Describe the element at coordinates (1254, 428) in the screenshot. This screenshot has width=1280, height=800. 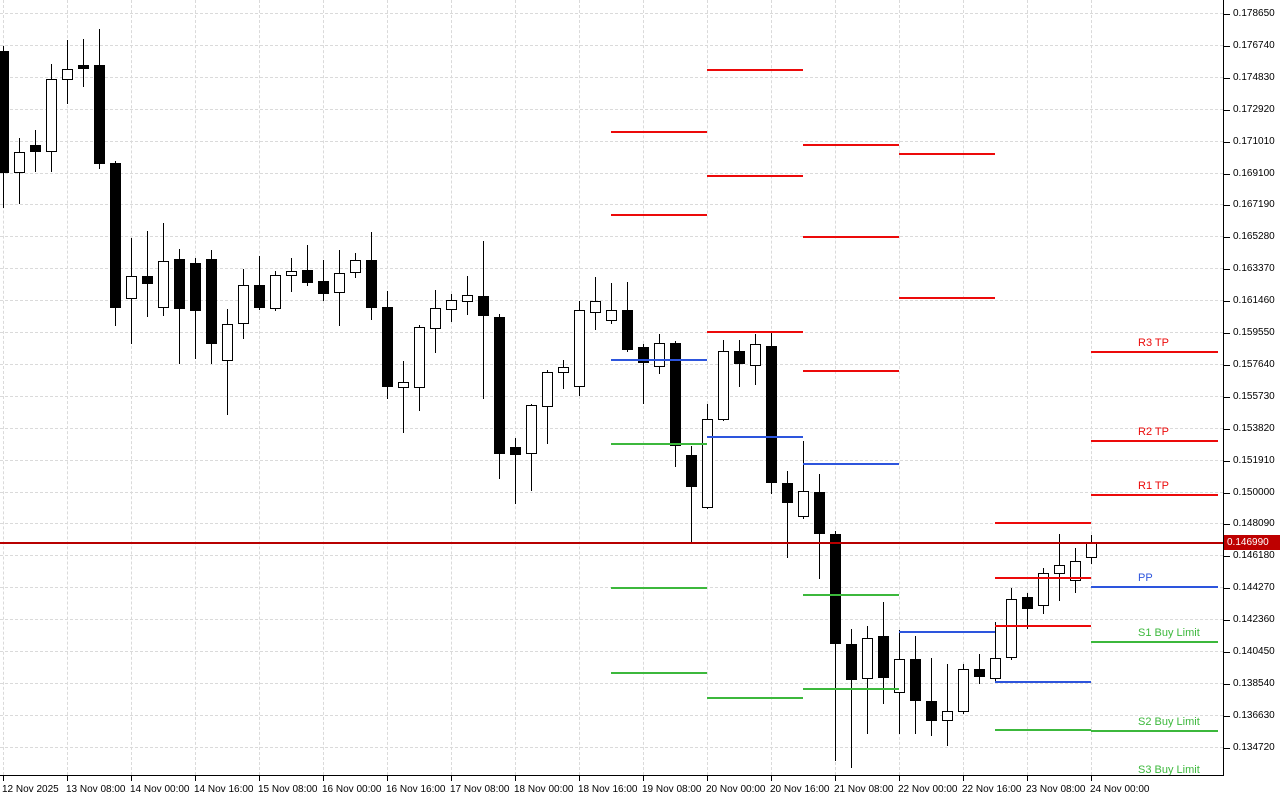
I see `price-axis-label: 0.153820` at that location.